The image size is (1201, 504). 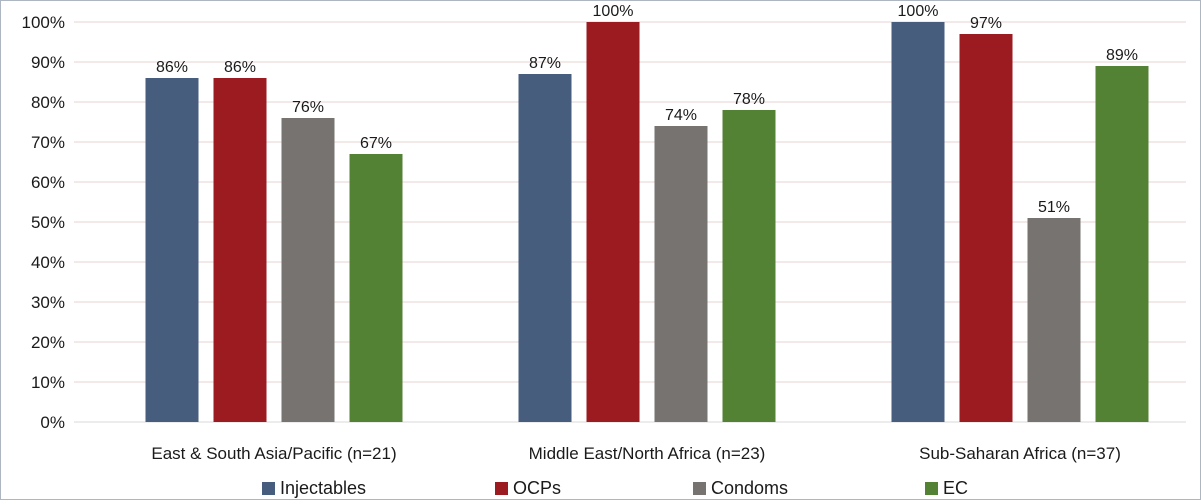 I want to click on y-tick-label: 40%, so click(x=48, y=262).